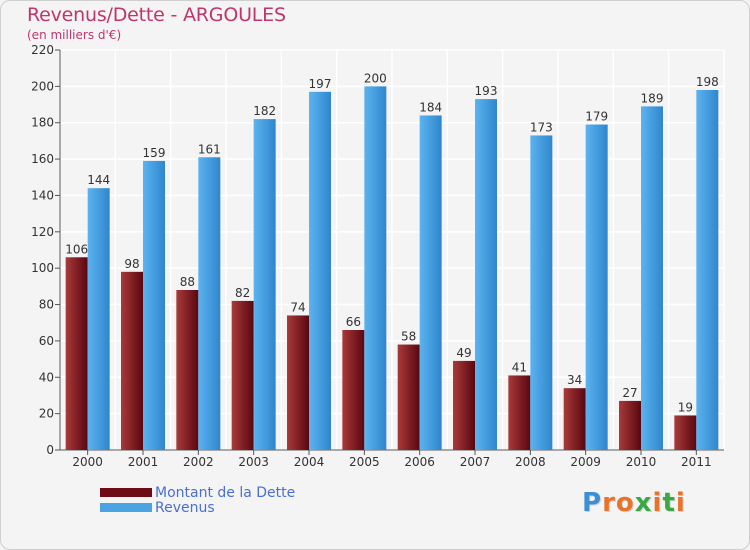 This screenshot has width=750, height=550. What do you see at coordinates (696, 462) in the screenshot?
I see `x-tick-label: 2011` at bounding box center [696, 462].